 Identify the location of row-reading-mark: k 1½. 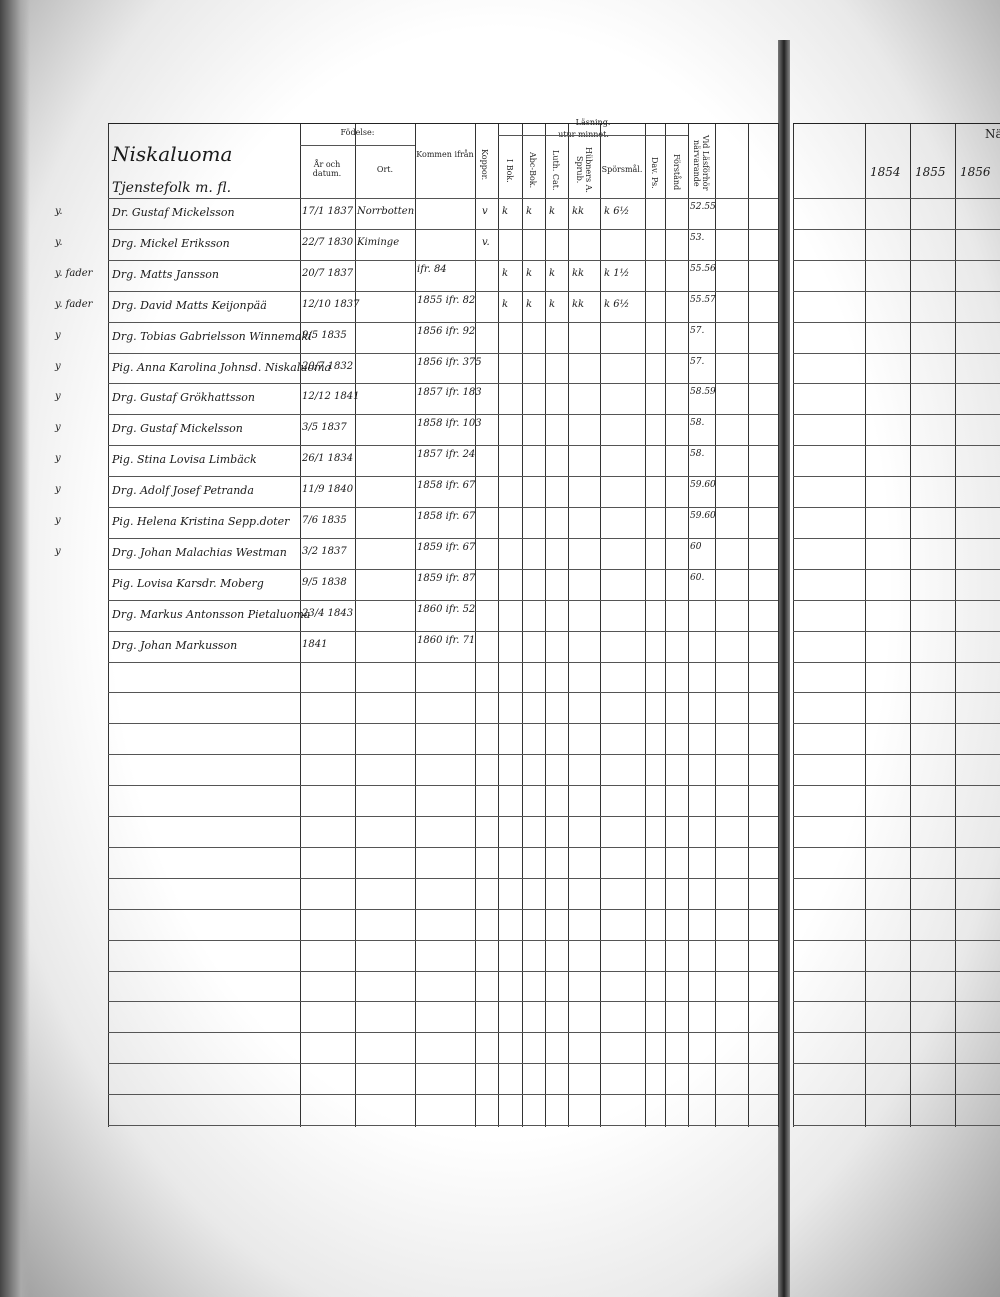
(617, 273).